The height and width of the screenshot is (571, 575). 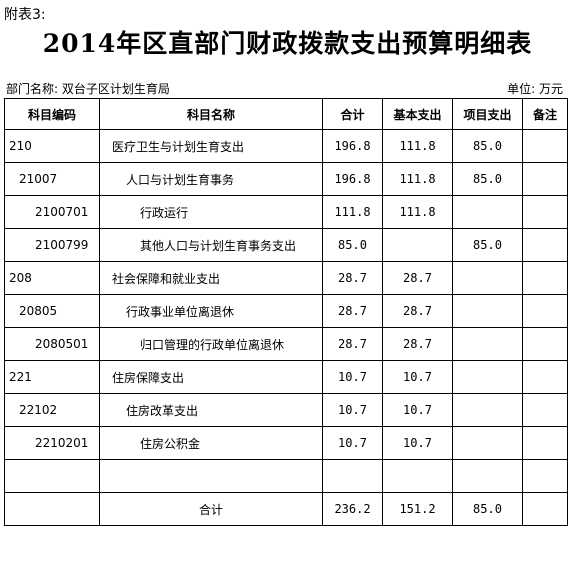 I want to click on table-row: 2100701 行政运行 111.8 111.8, so click(x=286, y=212).